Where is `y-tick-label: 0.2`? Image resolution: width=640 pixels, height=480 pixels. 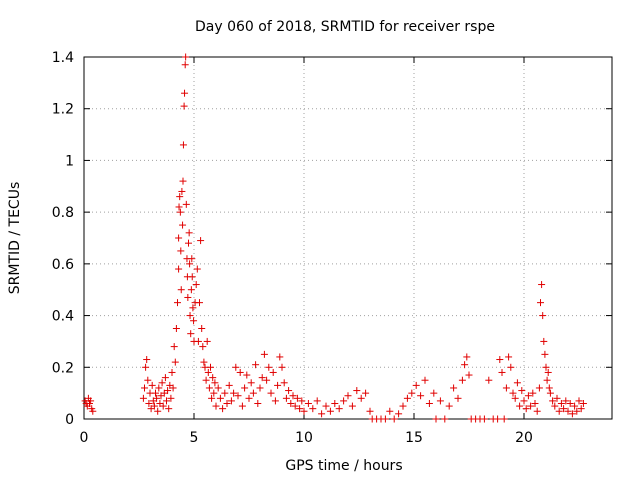 y-tick-label: 0.2 is located at coordinates (63, 368).